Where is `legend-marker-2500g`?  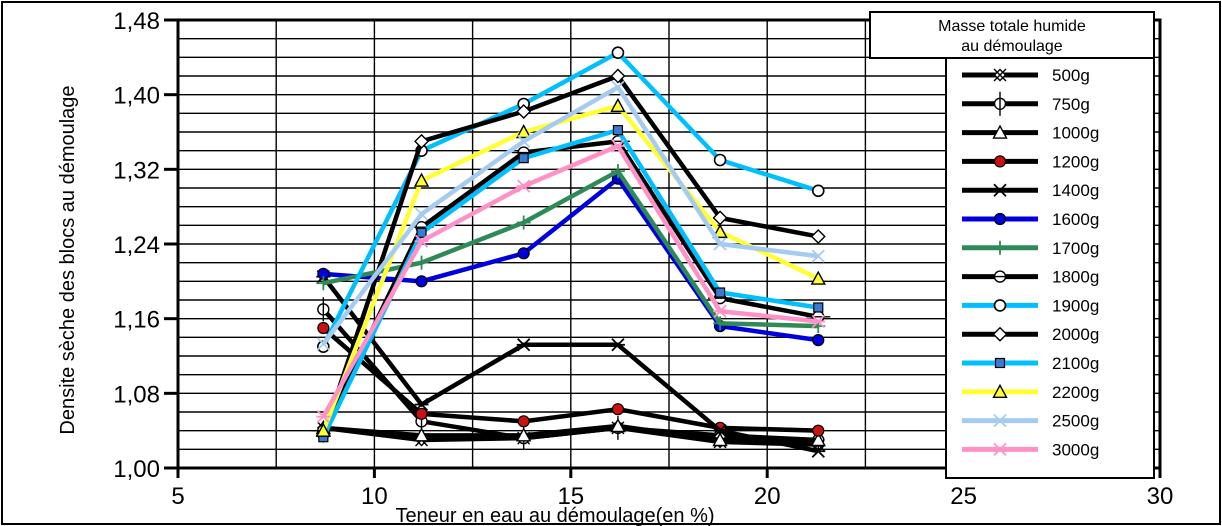 legend-marker-2500g is located at coordinates (1000, 420).